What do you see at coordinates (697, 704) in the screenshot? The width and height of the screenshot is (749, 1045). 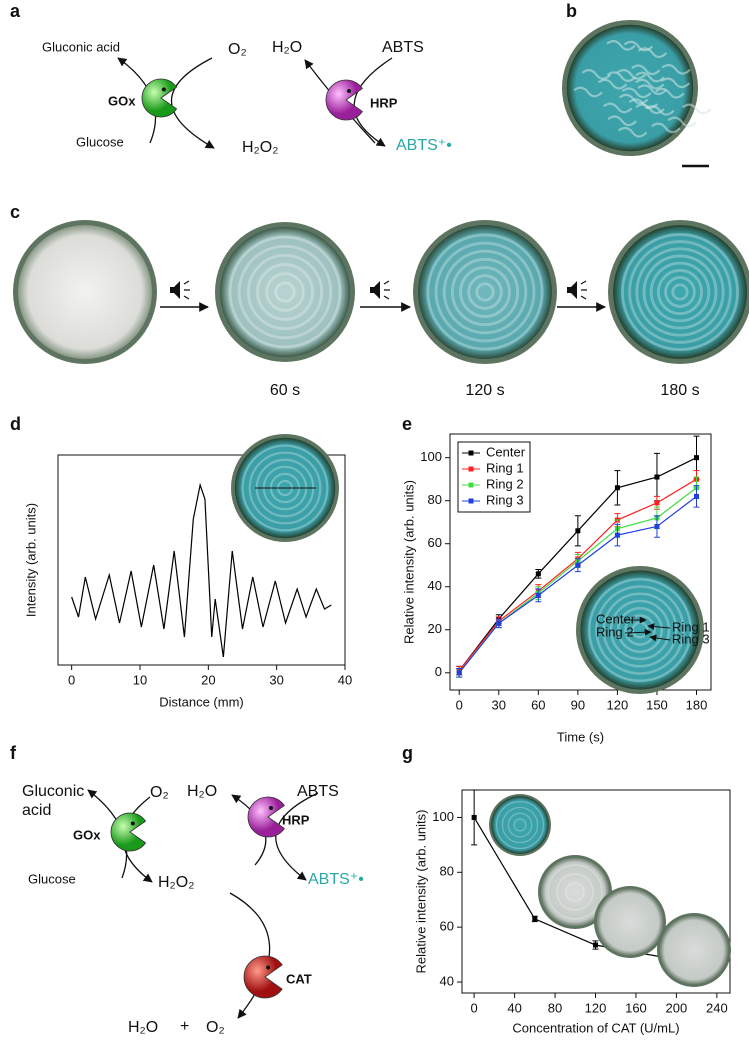 I see `x-tick-label: 180` at bounding box center [697, 704].